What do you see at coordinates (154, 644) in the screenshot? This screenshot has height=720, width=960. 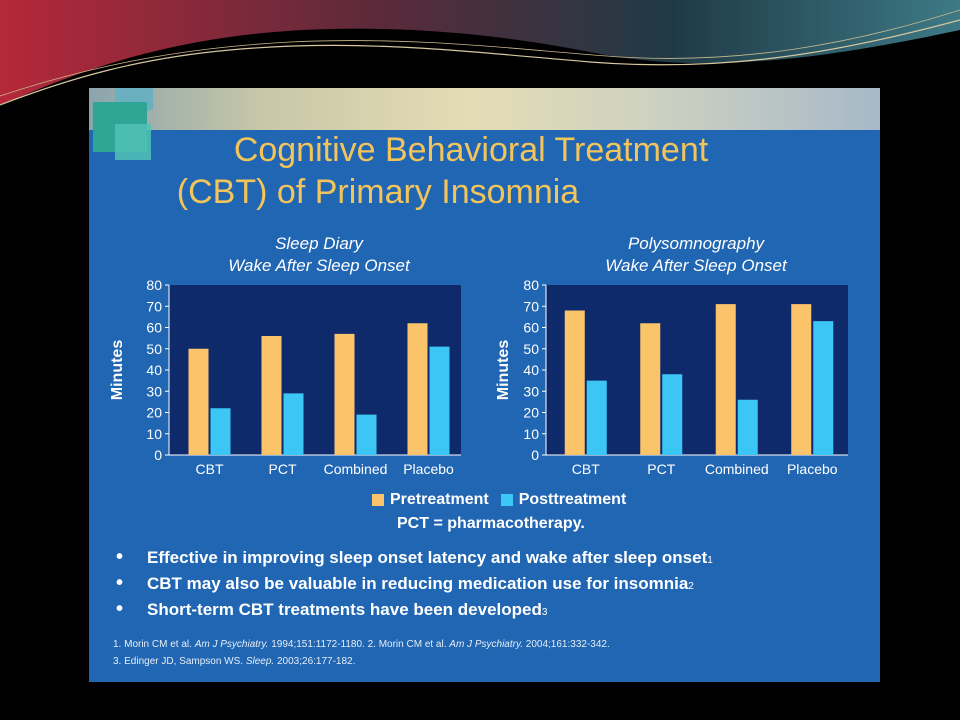 I see `reference-text: 1. Morin CM et al.` at bounding box center [154, 644].